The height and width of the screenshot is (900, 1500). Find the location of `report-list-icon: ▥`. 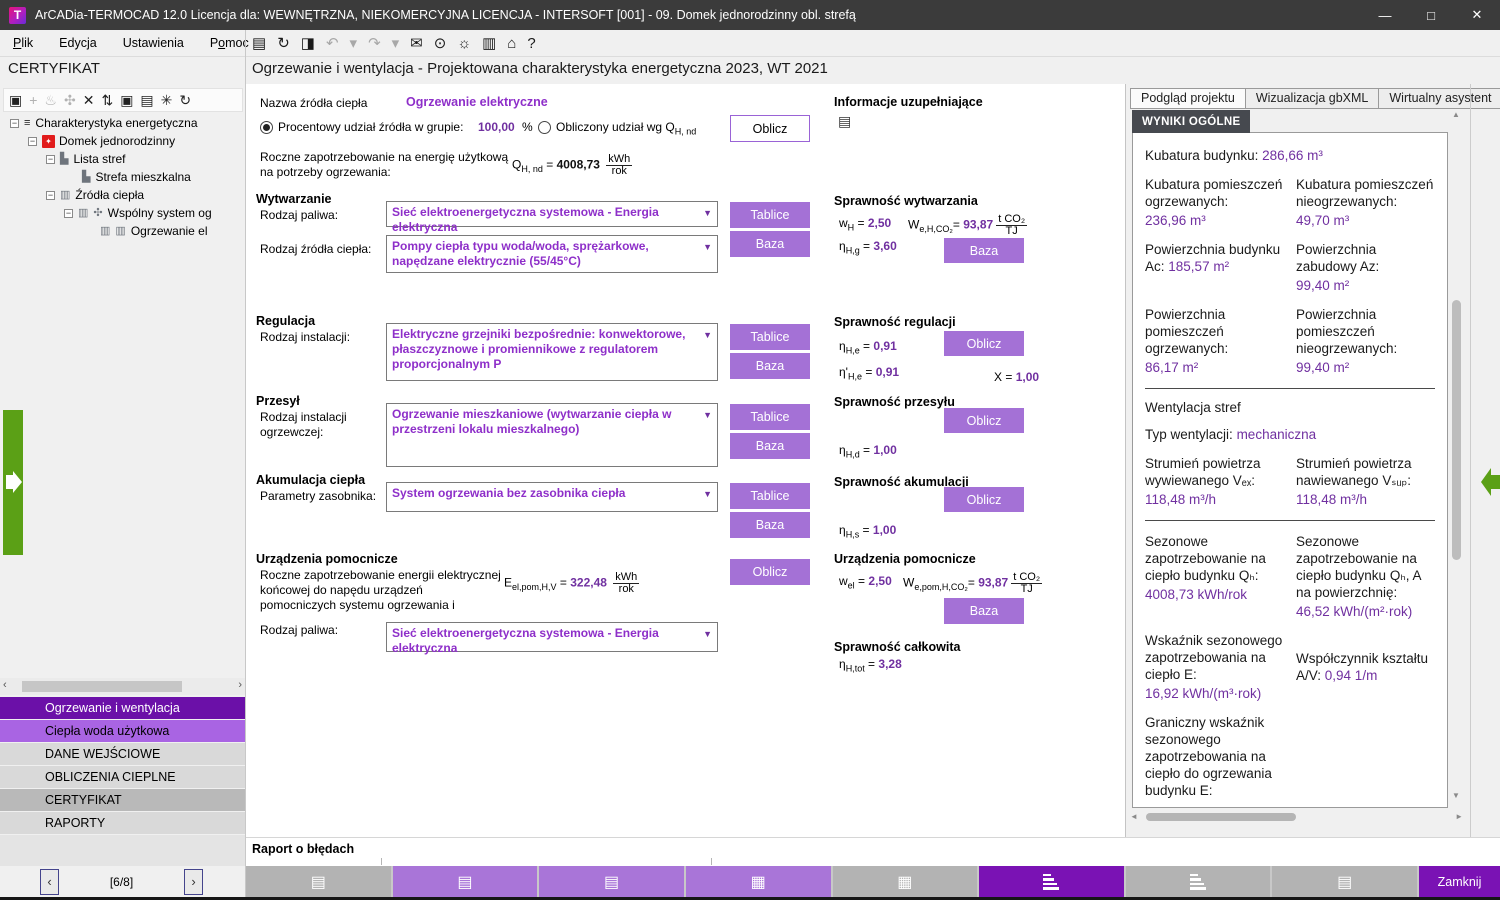

report-list-icon: ▥ is located at coordinates (489, 43).